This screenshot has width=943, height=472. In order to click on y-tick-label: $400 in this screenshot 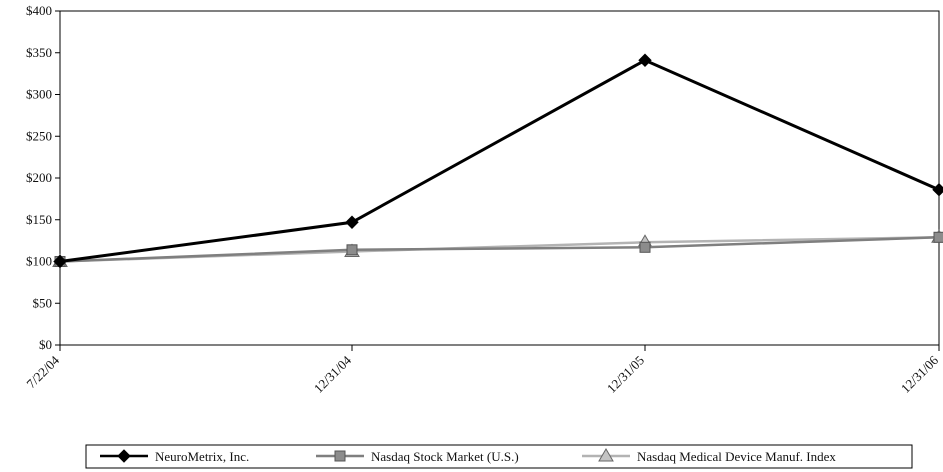, I will do `click(39, 10)`.